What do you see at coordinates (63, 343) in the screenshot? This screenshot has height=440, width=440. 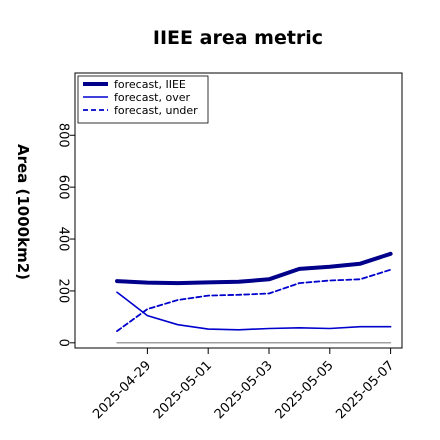 I see `y-tick-label: 0` at bounding box center [63, 343].